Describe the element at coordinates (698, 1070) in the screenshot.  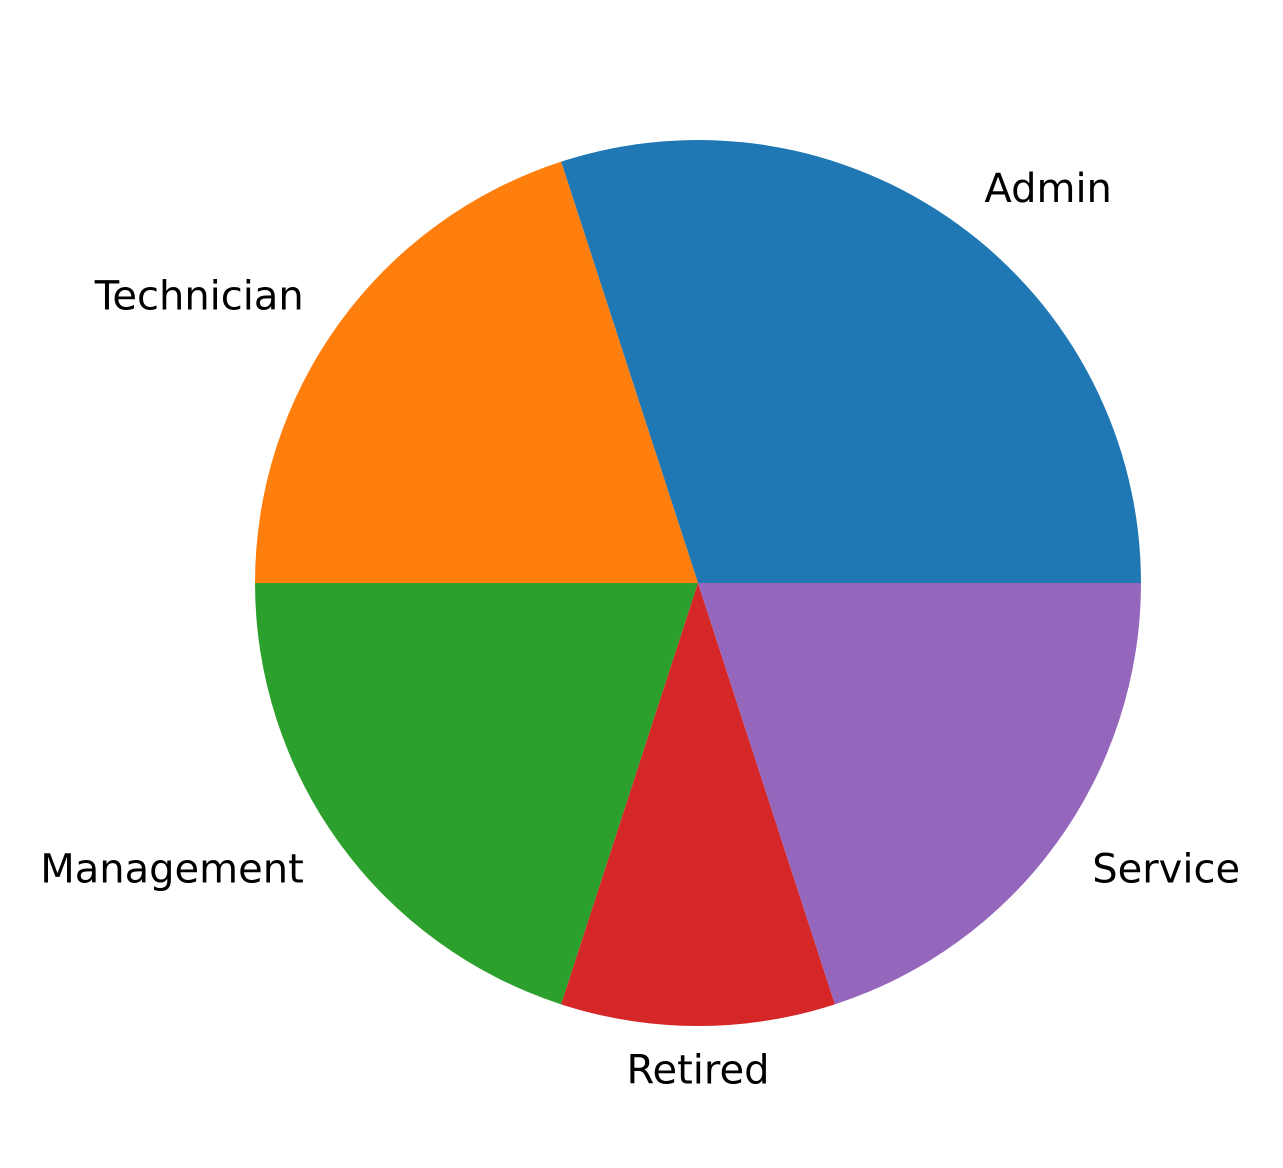
I see `pie-label-retired: Retired` at that location.